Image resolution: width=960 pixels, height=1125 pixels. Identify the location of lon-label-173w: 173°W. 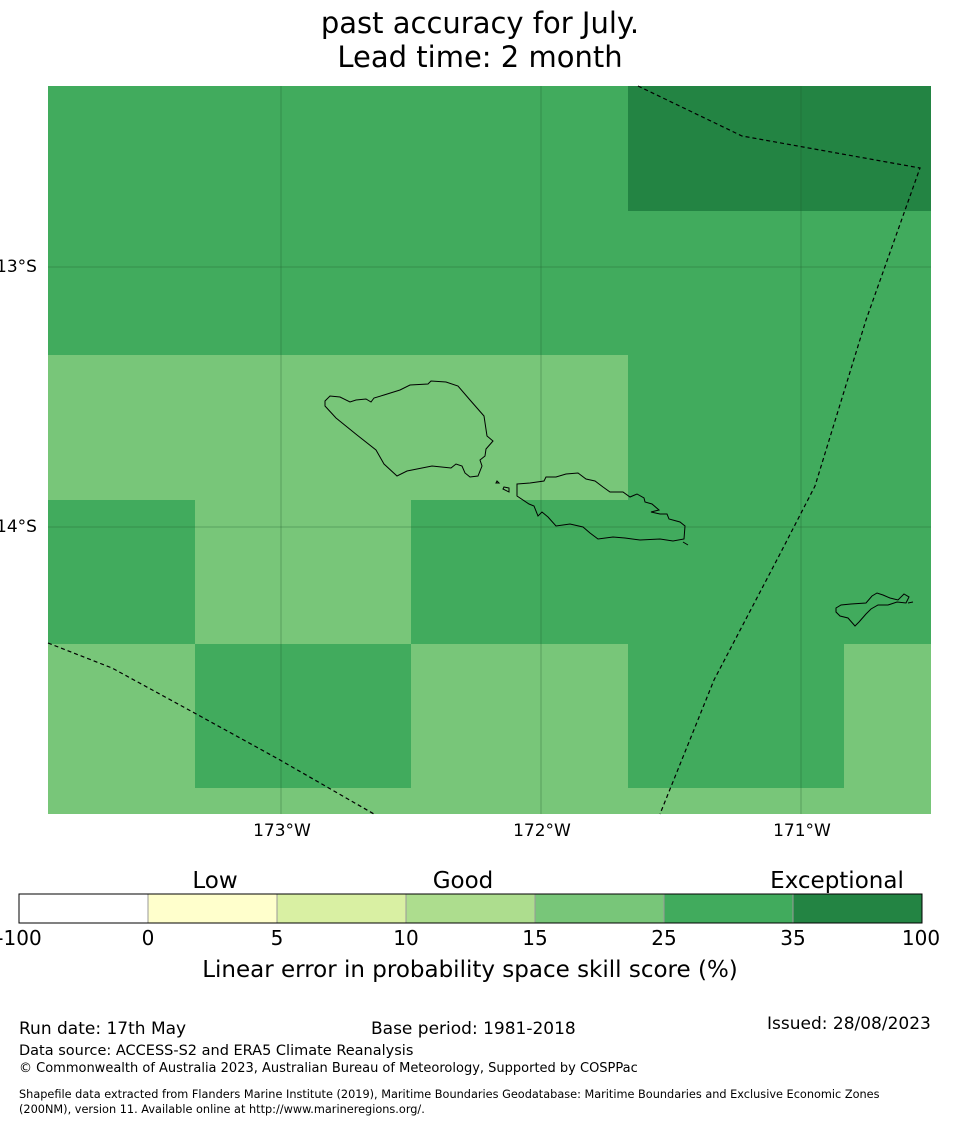
(282, 831).